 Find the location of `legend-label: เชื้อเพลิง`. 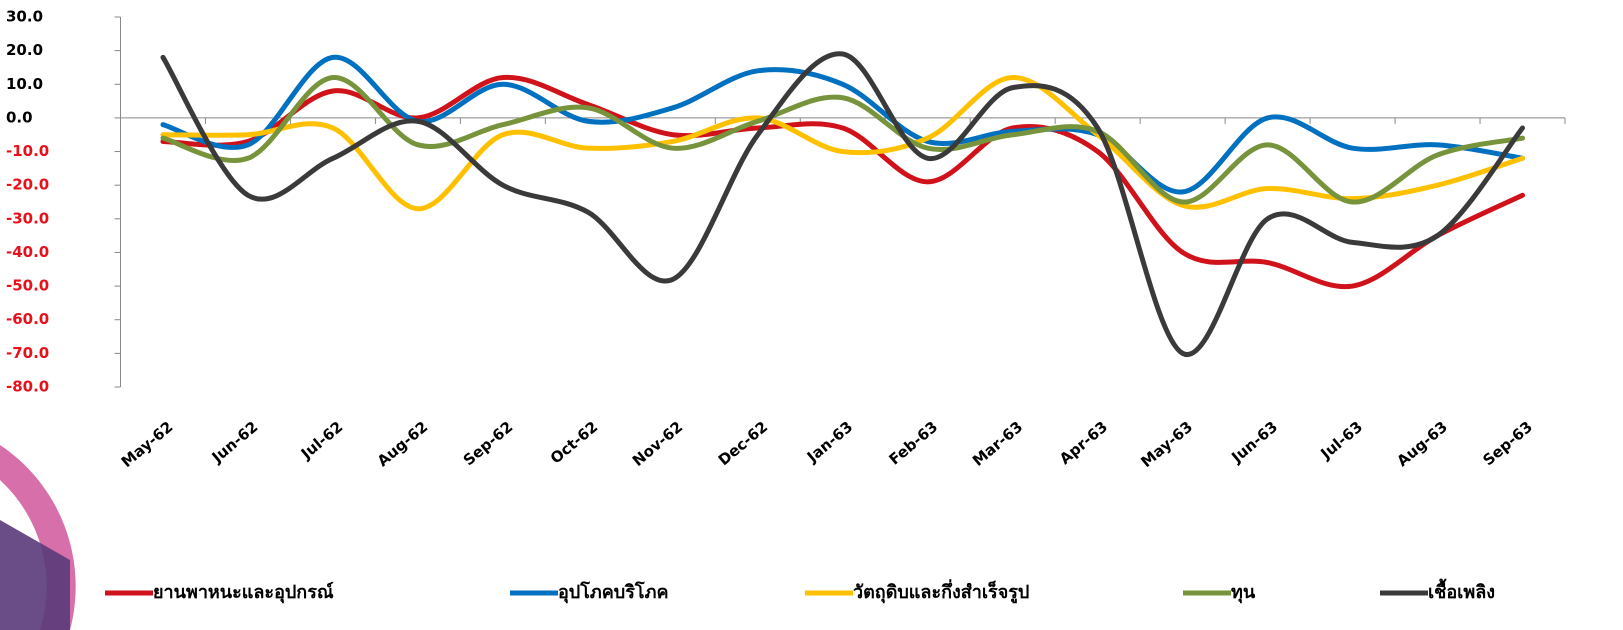

legend-label: เชื้อเพลิง is located at coordinates (1461, 590).